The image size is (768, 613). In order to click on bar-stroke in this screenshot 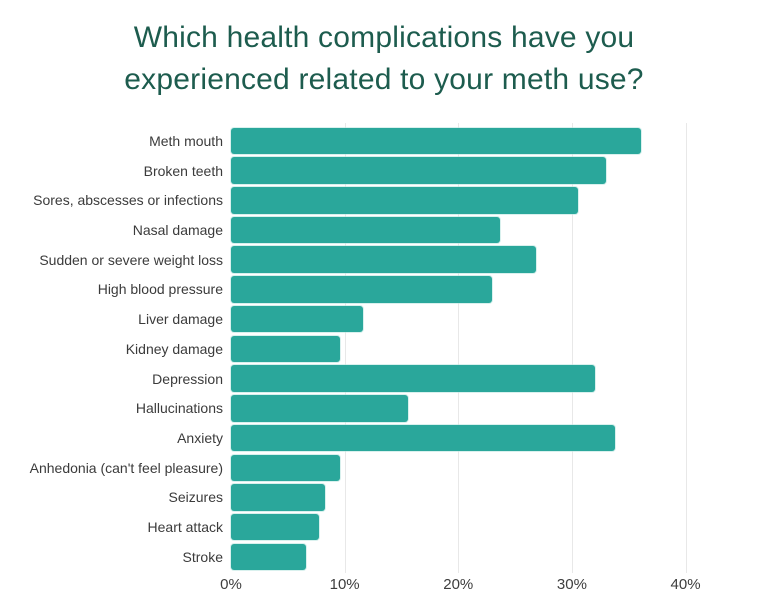, I will do `click(268, 557)`.